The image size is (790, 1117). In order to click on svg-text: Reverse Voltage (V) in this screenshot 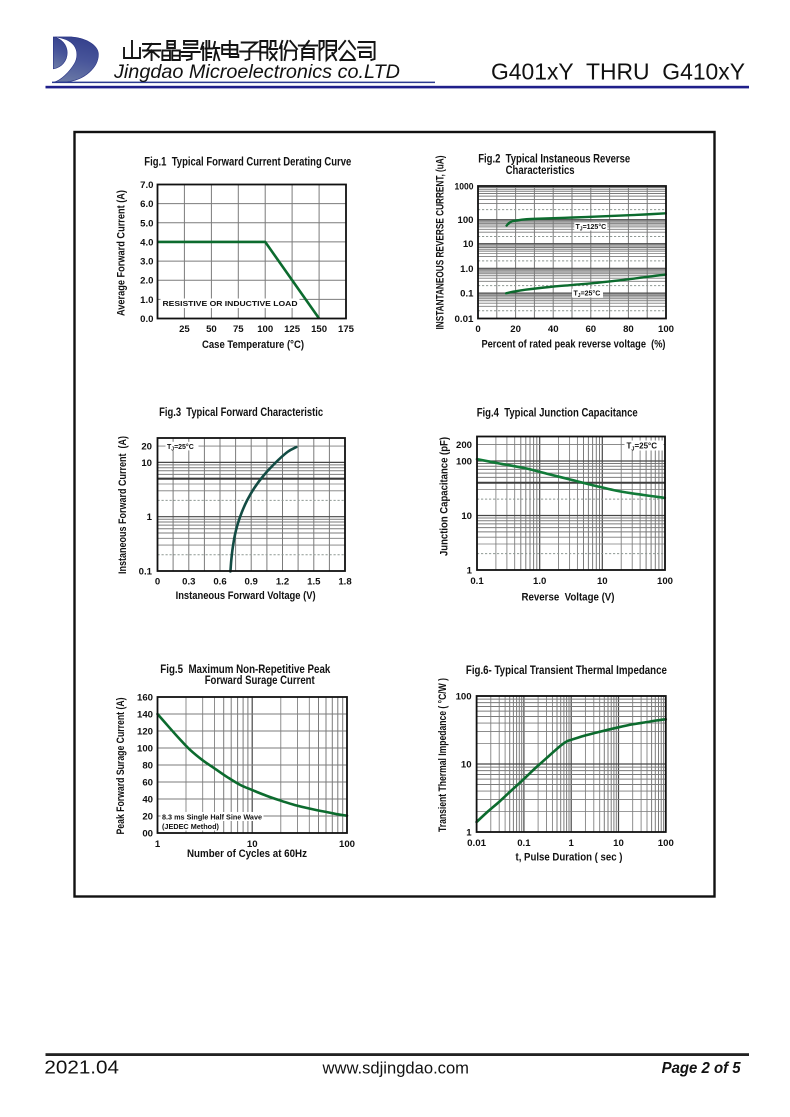, I will do `click(568, 598)`.